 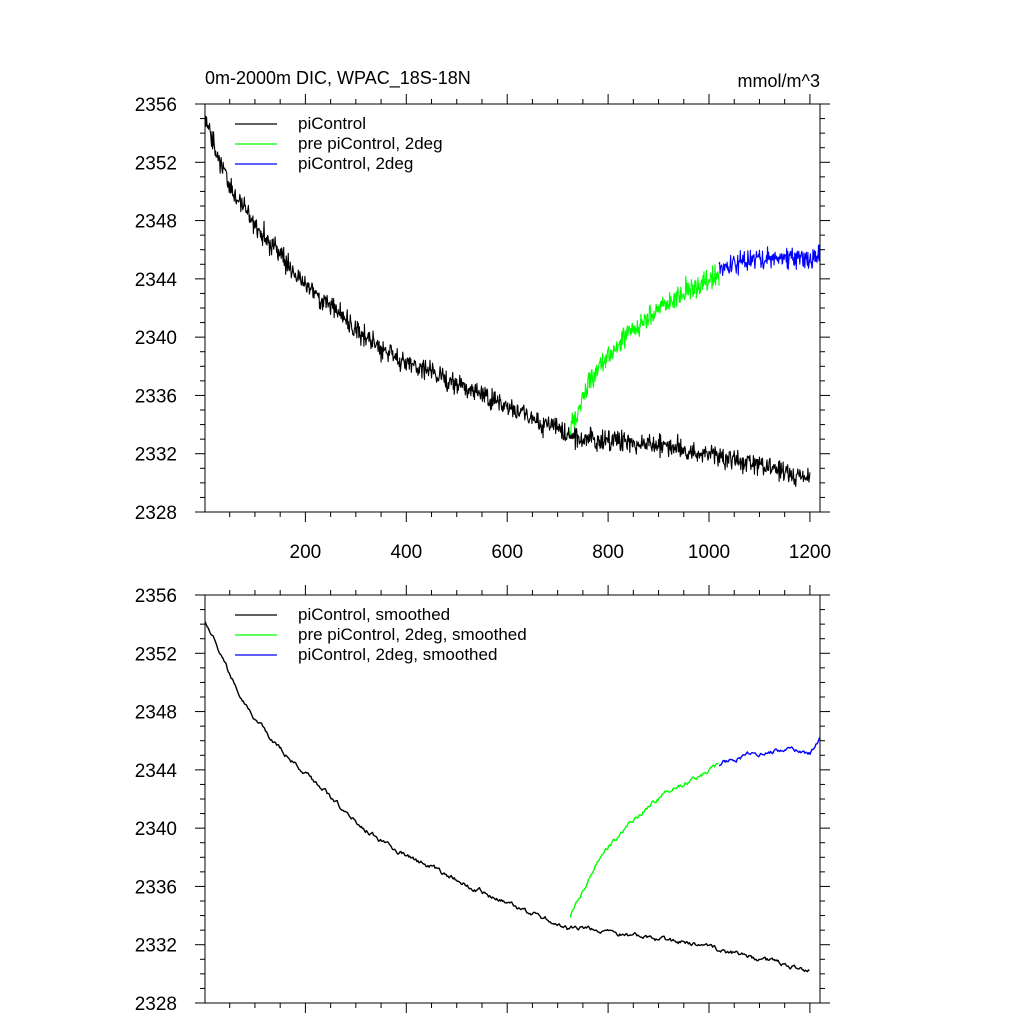 What do you see at coordinates (156, 829) in the screenshot?
I see `bottom-ytick-label: 2340` at bounding box center [156, 829].